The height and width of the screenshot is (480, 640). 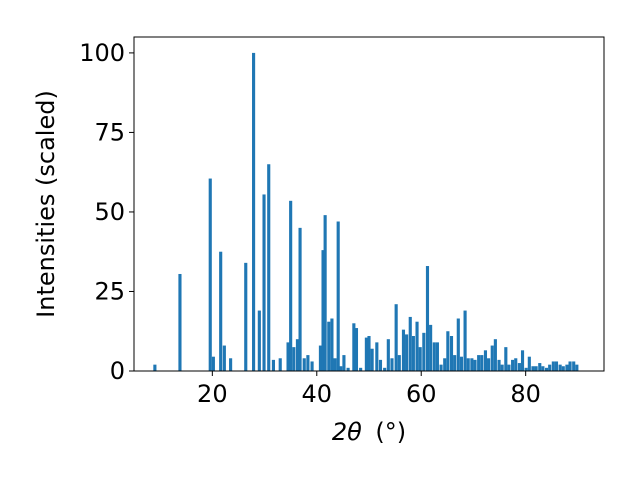 I want to click on y-axis-label: Intensities (scaled), so click(x=46, y=204).